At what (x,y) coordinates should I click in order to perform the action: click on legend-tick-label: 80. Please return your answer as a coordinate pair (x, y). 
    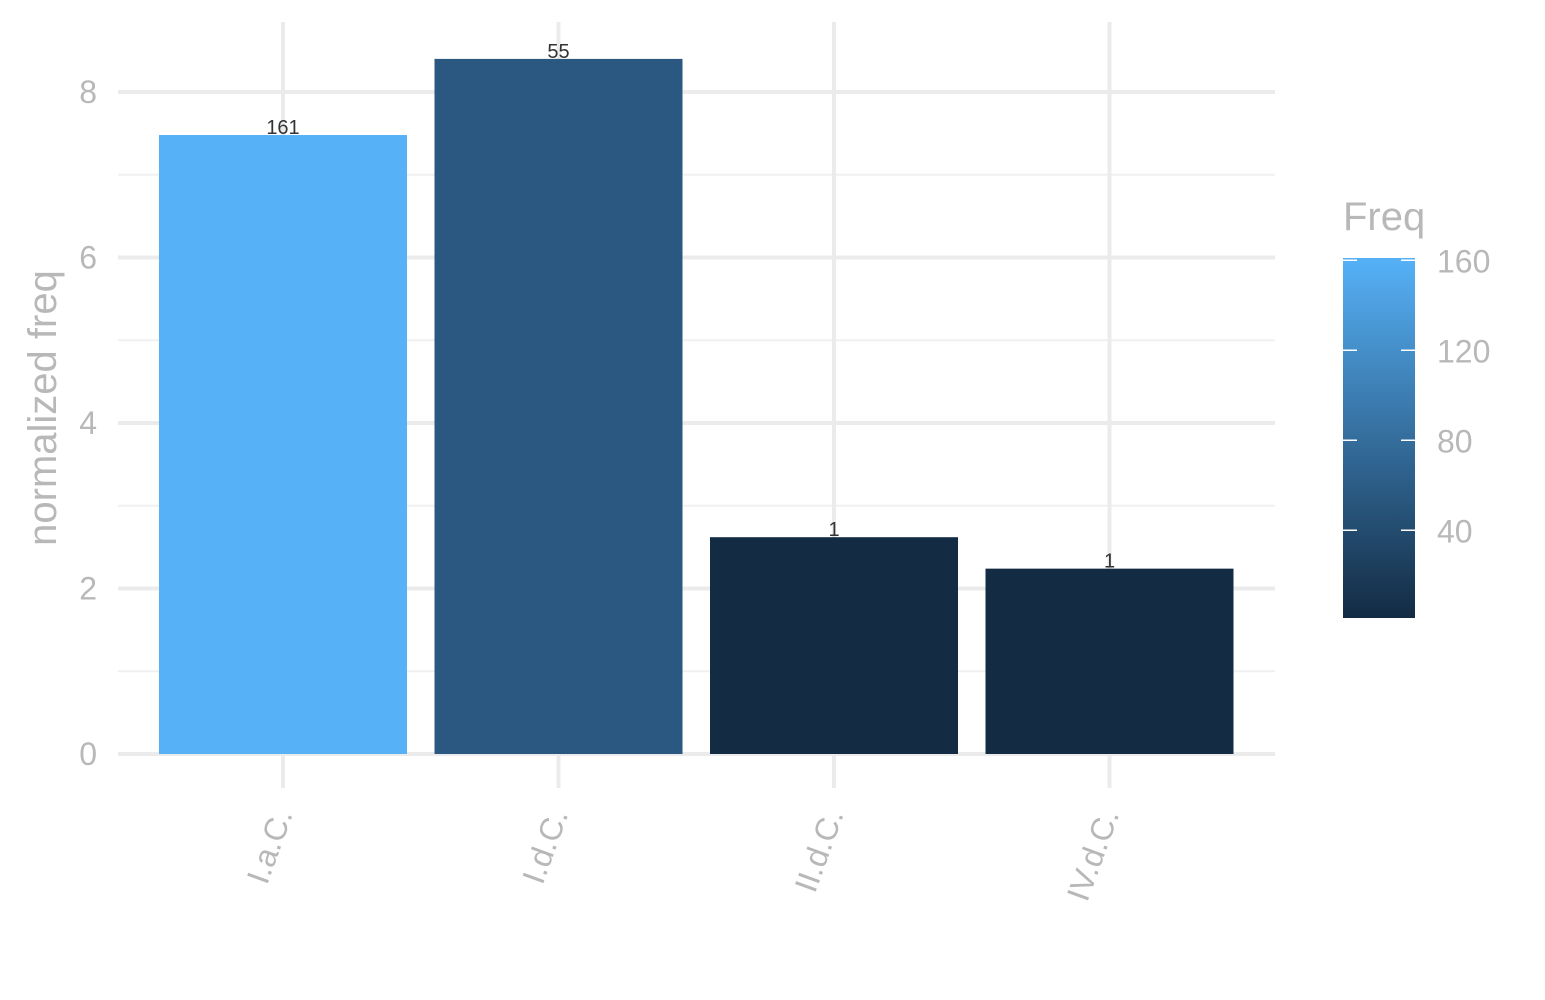
    Looking at the image, I should click on (1455, 441).